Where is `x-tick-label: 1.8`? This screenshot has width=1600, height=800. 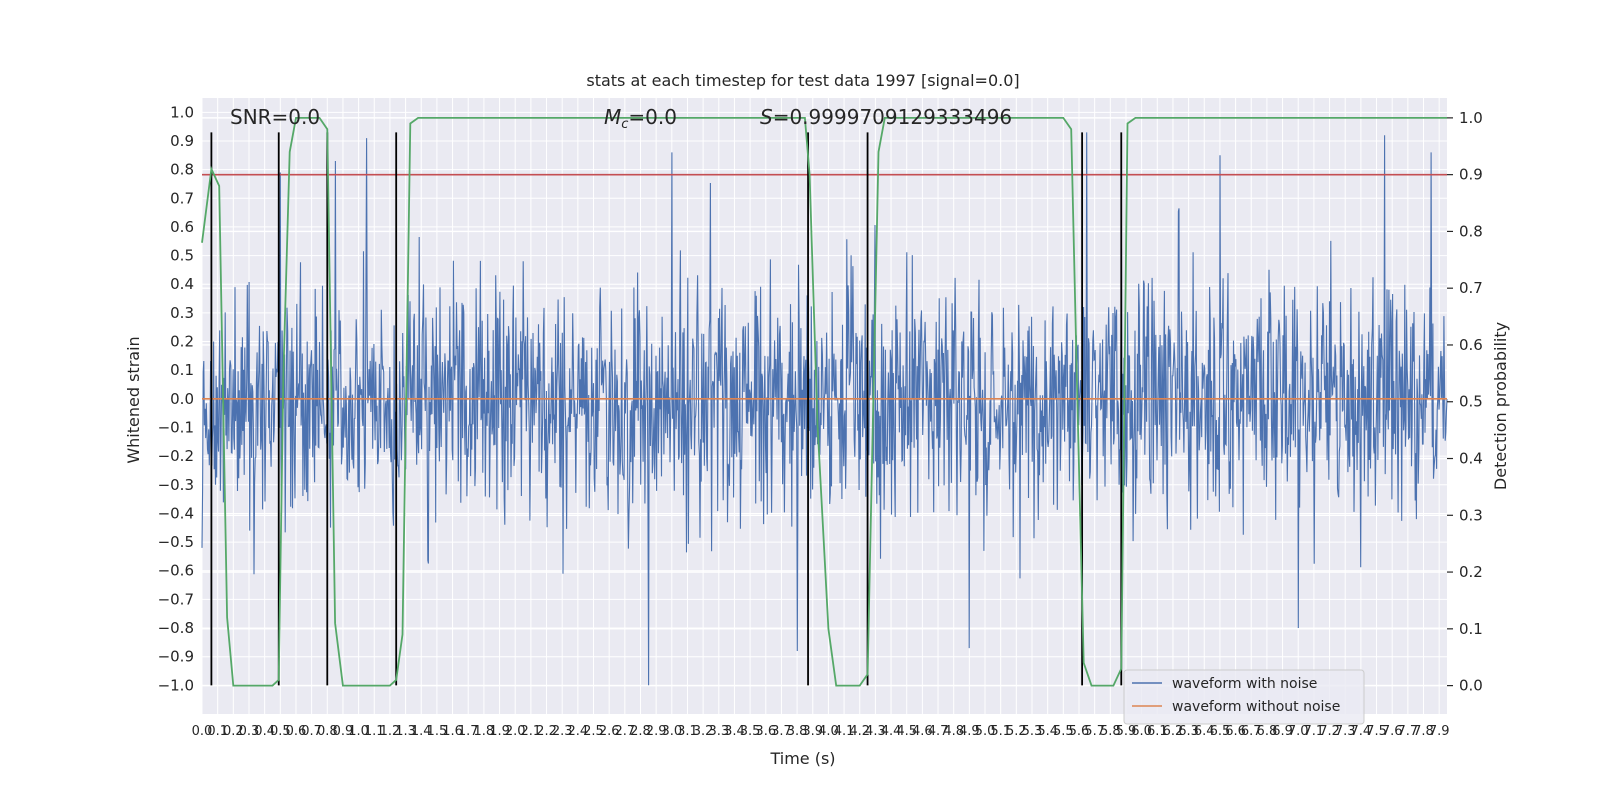 x-tick-label: 1.8 is located at coordinates (484, 731).